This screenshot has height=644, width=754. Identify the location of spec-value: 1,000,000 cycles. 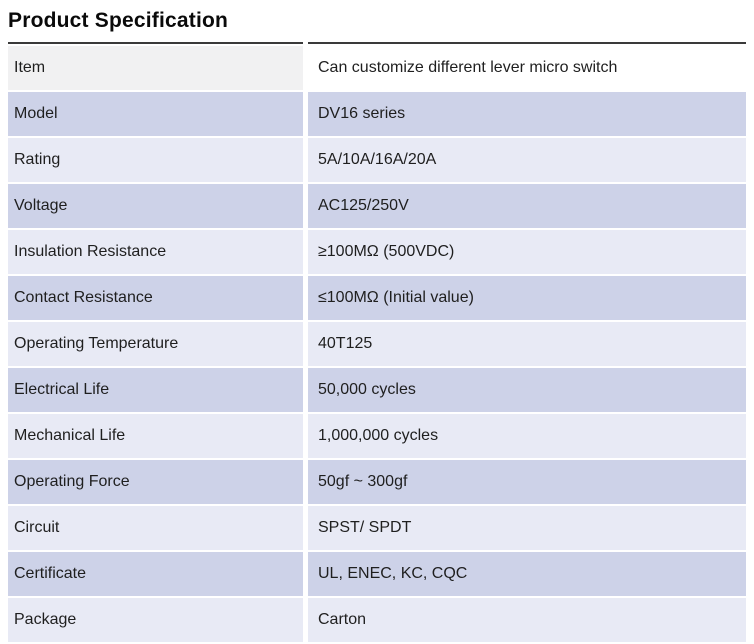
(527, 436).